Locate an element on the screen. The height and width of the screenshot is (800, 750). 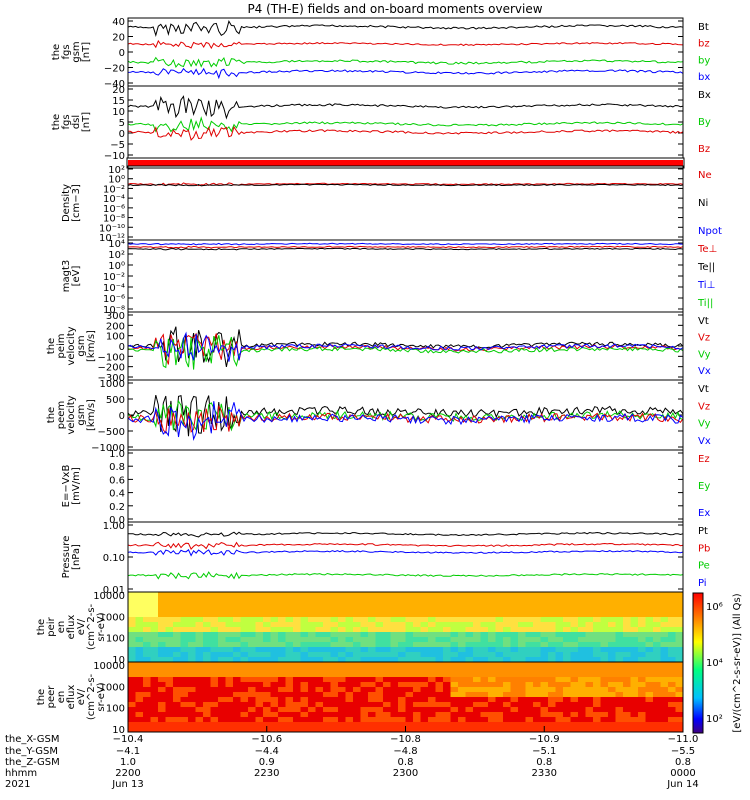
ne-trace is located at coordinates (405, 184).